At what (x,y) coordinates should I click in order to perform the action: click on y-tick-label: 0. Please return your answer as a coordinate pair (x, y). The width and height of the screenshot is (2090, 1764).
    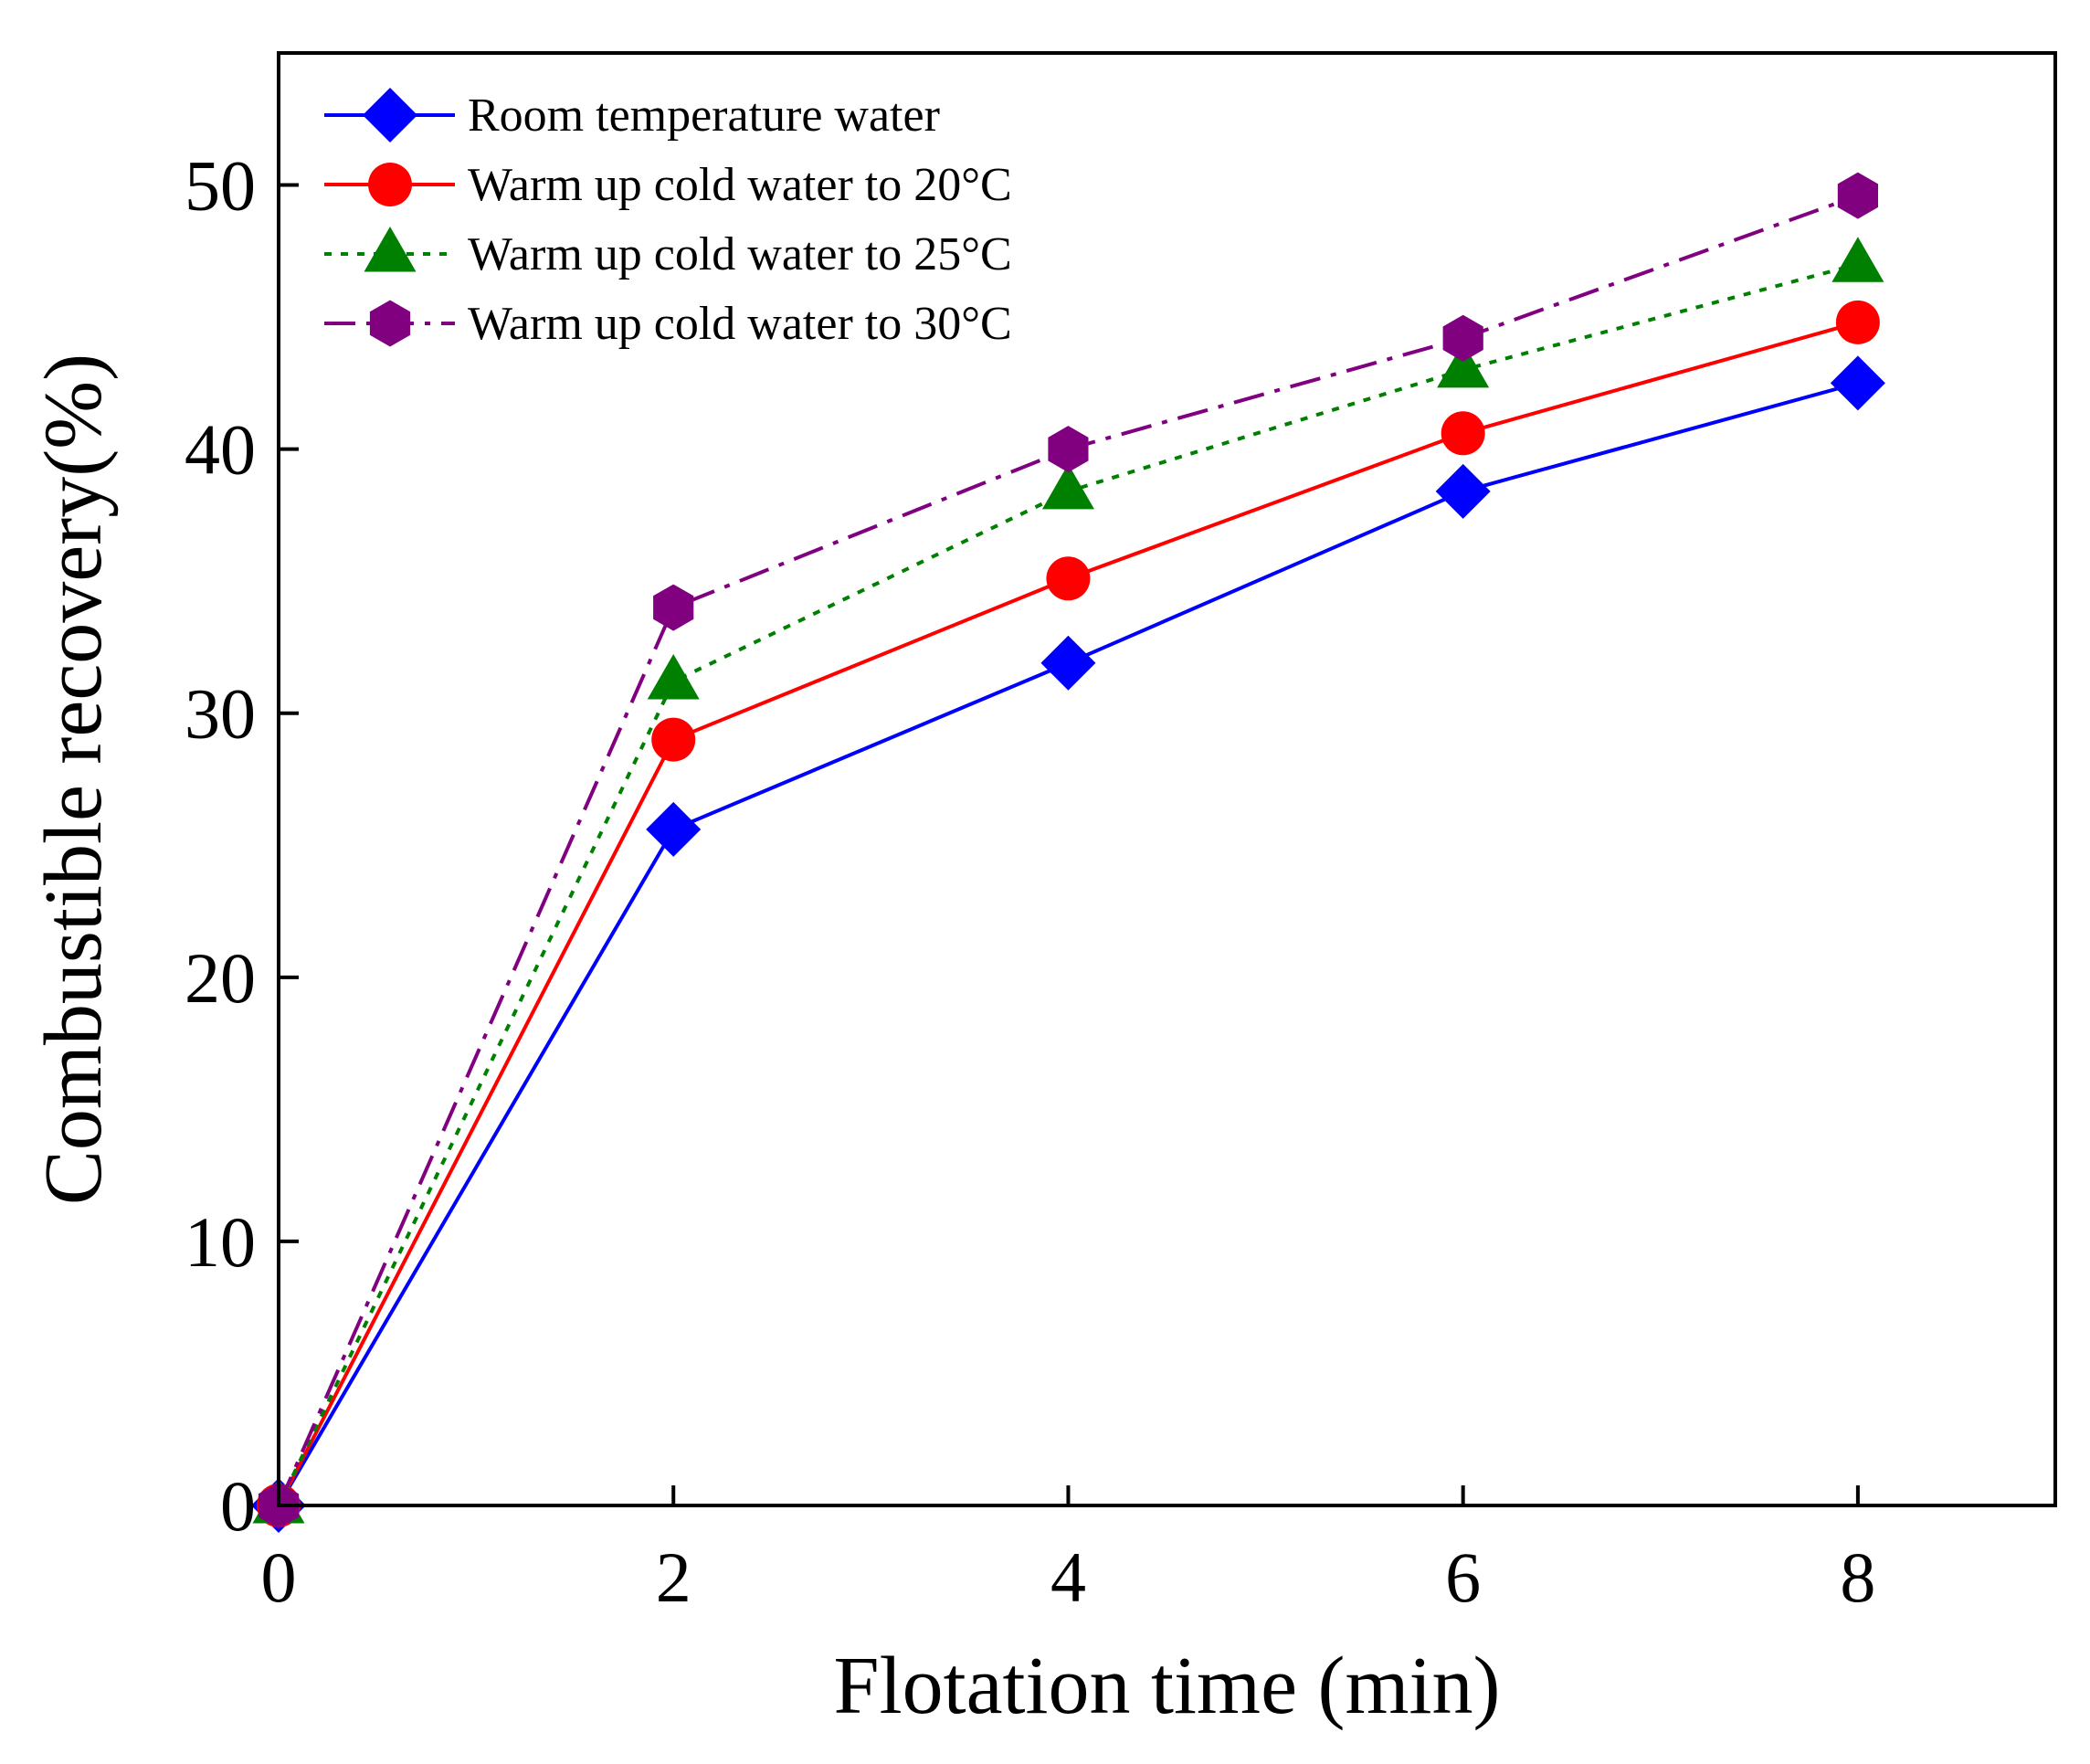
    Looking at the image, I should click on (238, 1506).